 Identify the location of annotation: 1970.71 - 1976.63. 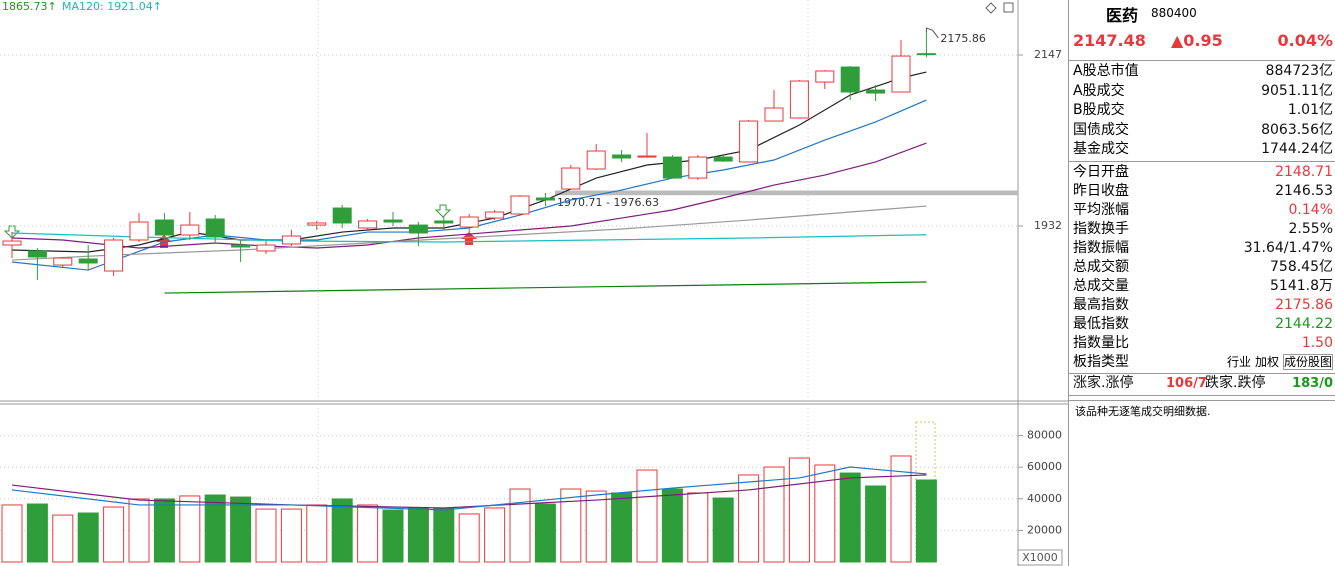
(608, 202).